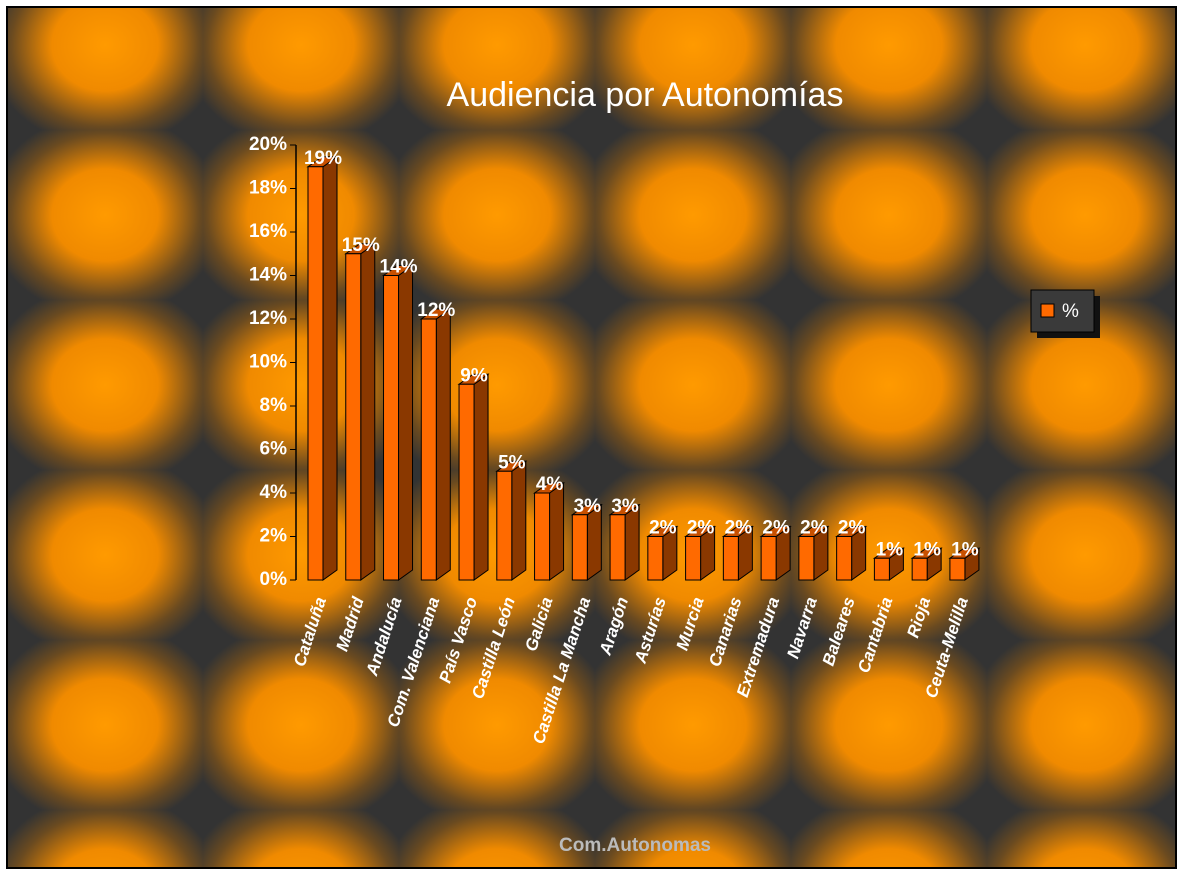 The image size is (1183, 875). Describe the element at coordinates (474, 375) in the screenshot. I see `value-label: 9%` at that location.